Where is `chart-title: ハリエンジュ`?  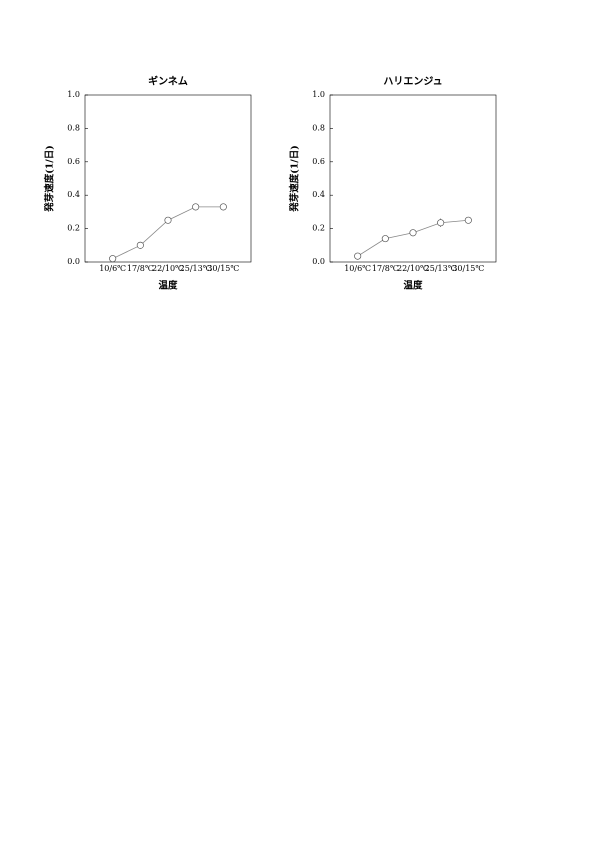
chart-title: ハリエンジュ is located at coordinates (412, 82).